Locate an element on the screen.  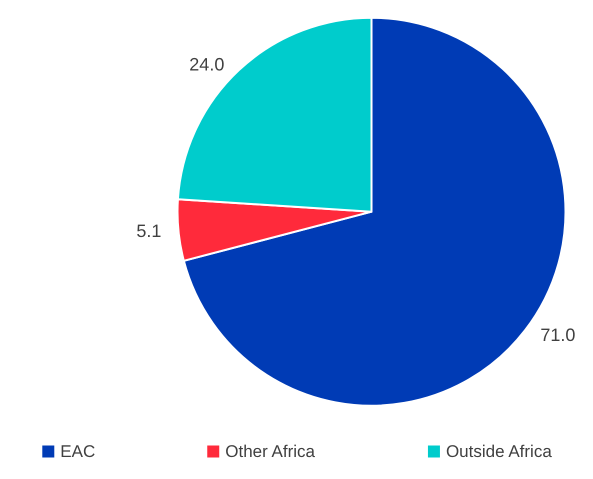
legend-label: EAC is located at coordinates (78, 451).